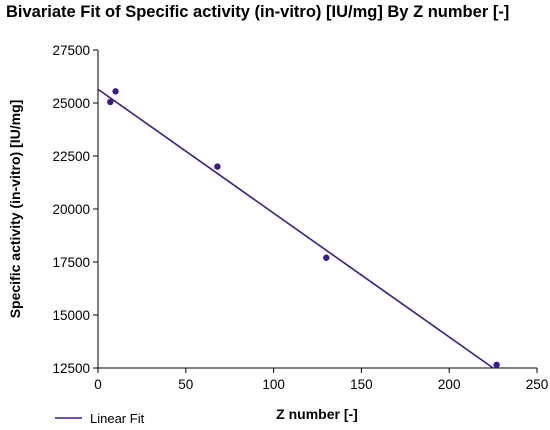 The height and width of the screenshot is (430, 550). Describe the element at coordinates (317, 414) in the screenshot. I see `x-axis-label: Z number [-]` at that location.